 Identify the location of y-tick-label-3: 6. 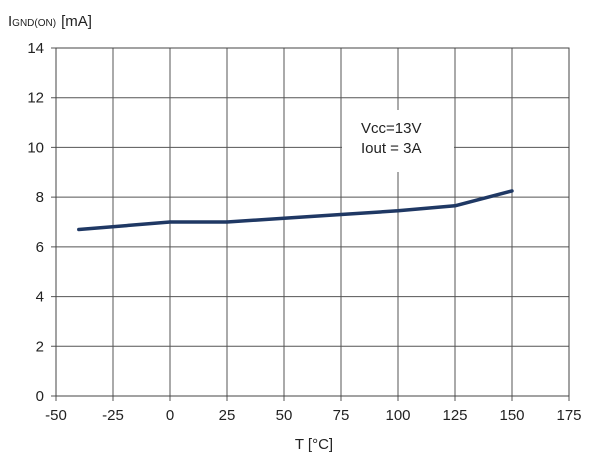
(40, 247).